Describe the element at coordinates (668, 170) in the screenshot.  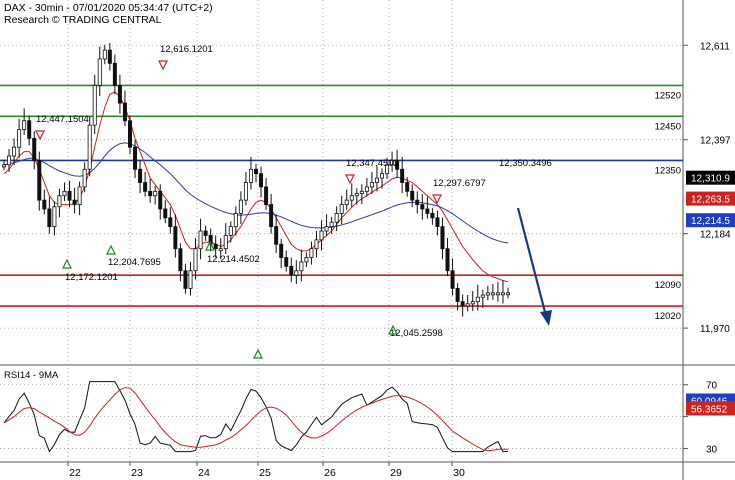
I see `level-label: 12350` at that location.